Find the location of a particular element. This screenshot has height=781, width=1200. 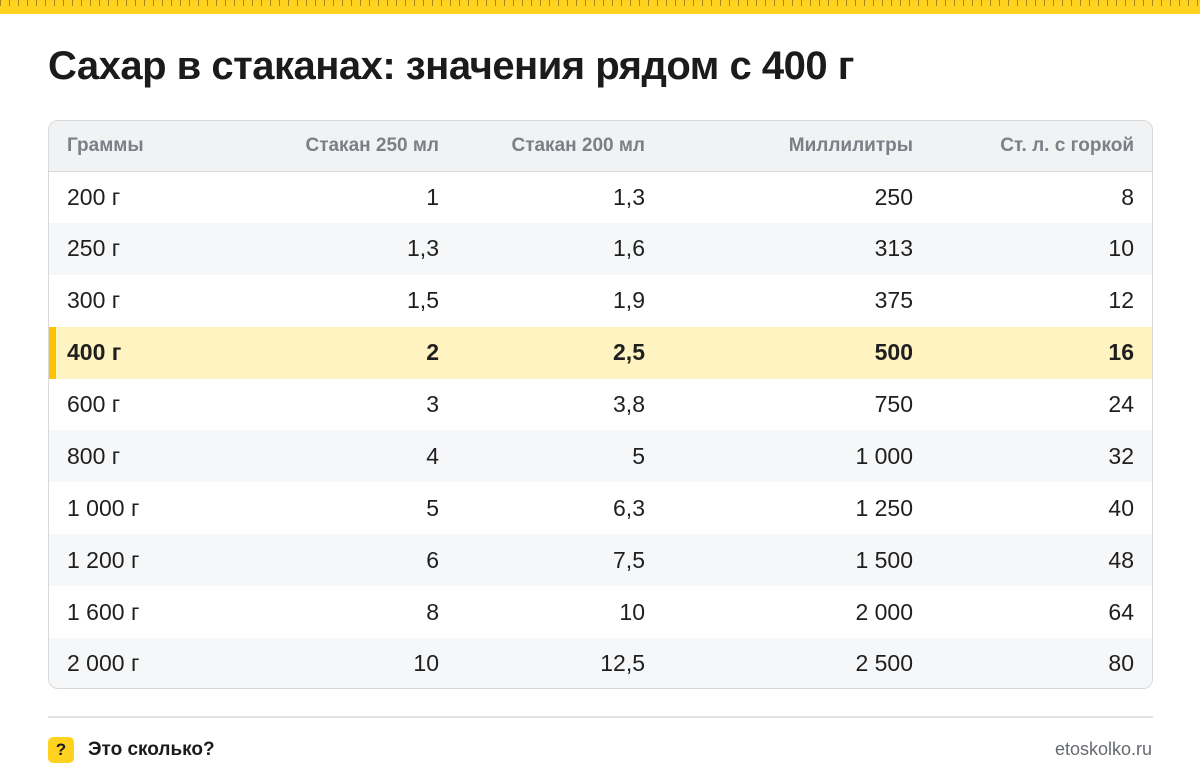

footer-divider is located at coordinates (600, 717).